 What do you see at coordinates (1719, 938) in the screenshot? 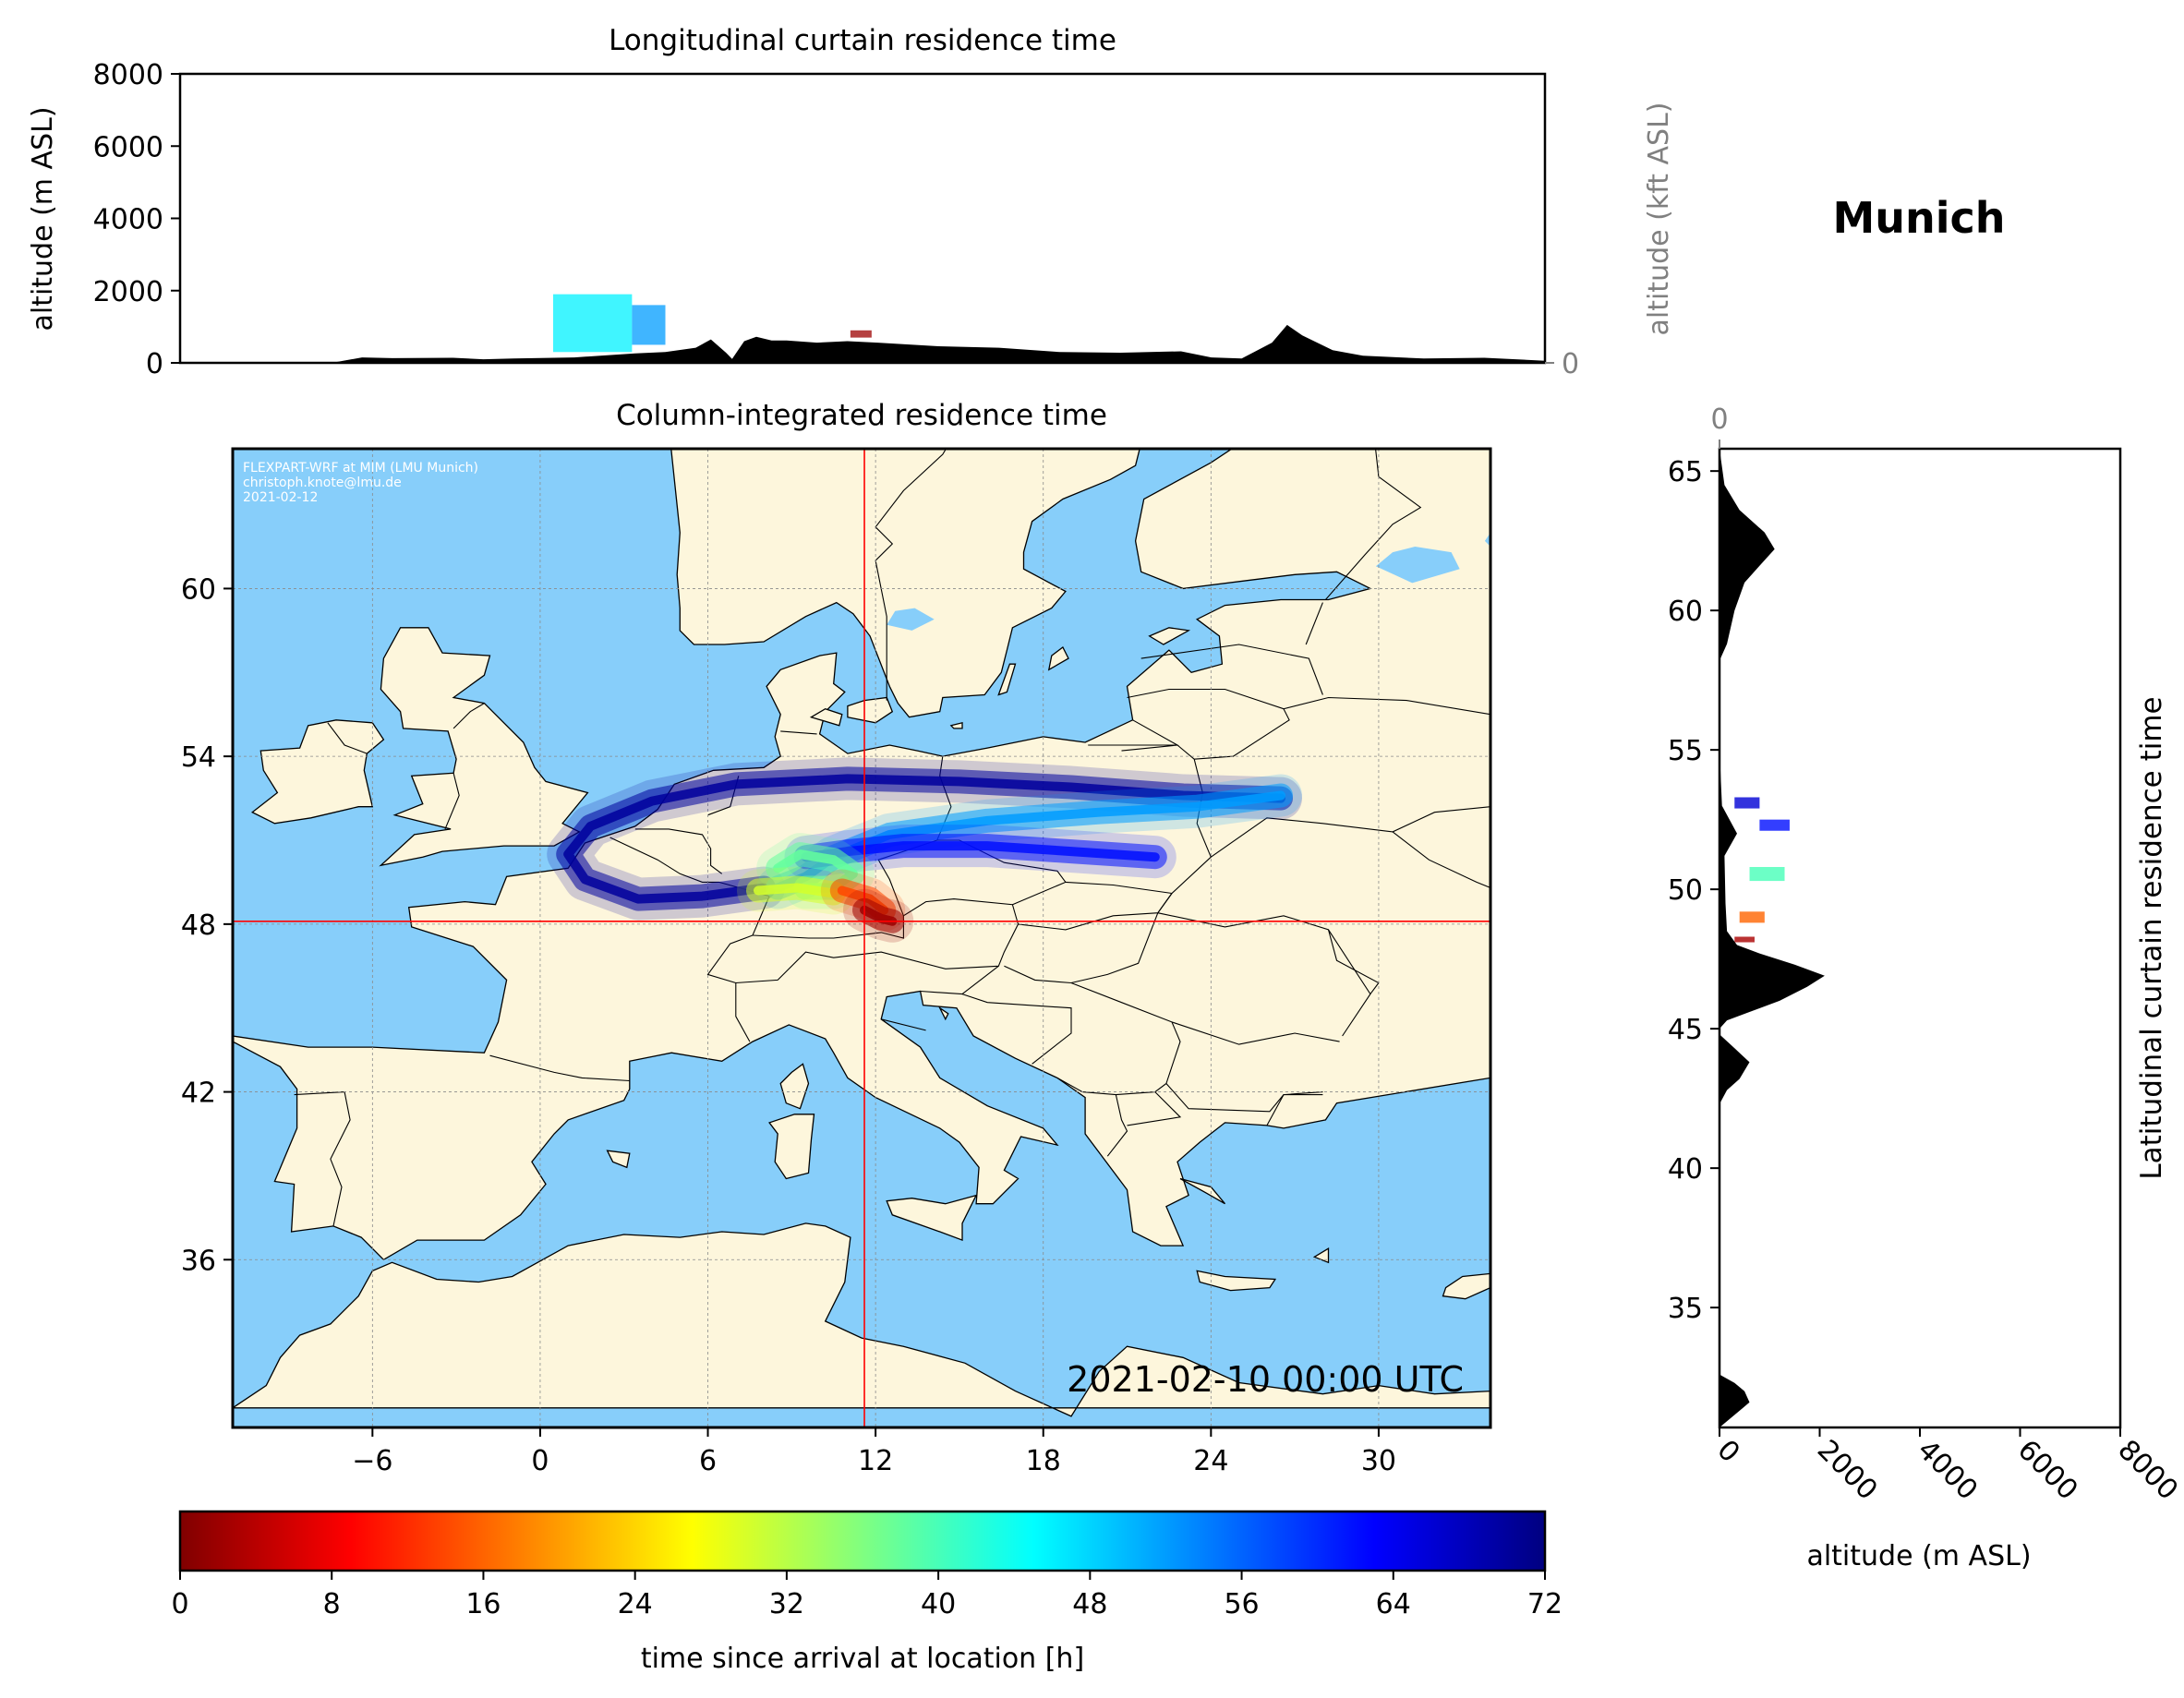
I see `latitudinal-curtain-gridlines` at bounding box center [1719, 938].